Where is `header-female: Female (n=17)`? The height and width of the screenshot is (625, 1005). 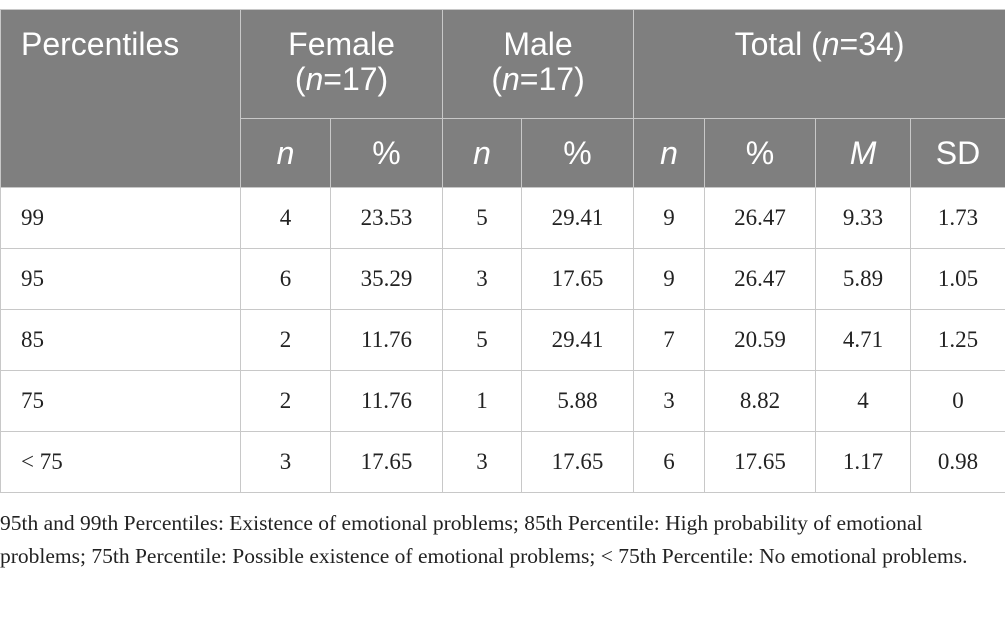 header-female: Female (n=17) is located at coordinates (341, 64).